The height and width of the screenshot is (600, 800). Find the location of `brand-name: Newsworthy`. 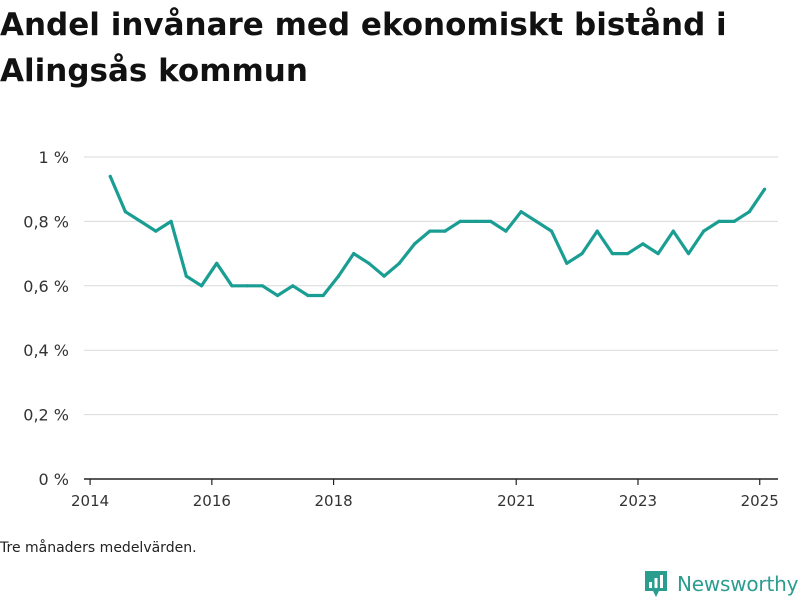

brand-name: Newsworthy is located at coordinates (738, 584).